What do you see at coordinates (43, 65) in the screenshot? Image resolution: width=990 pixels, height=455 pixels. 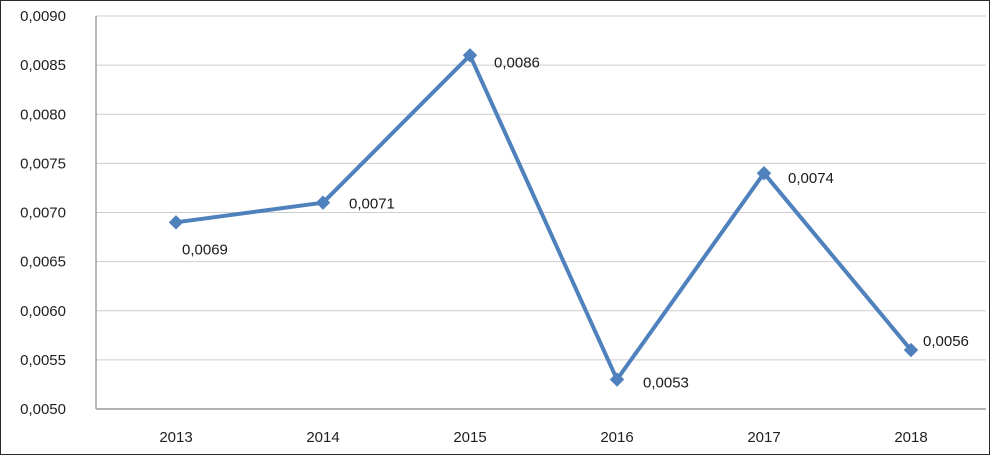 I see `y-tick-label: 0,0085` at bounding box center [43, 65].